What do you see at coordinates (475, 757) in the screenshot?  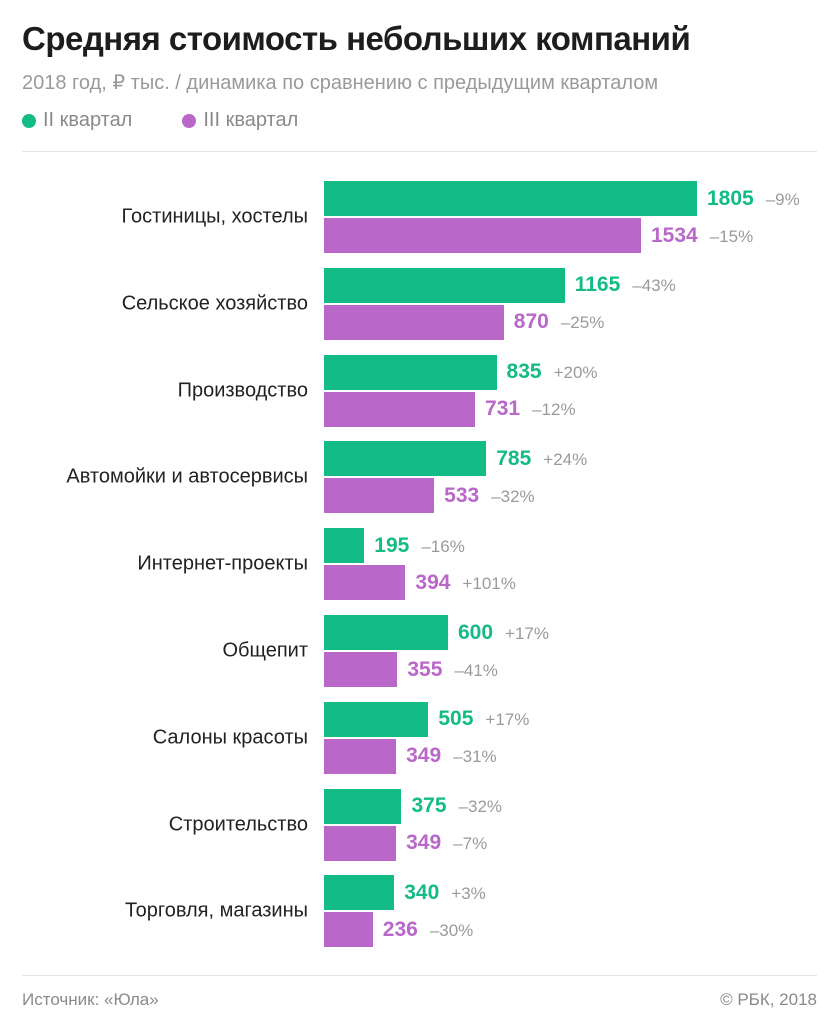 I see `change-label-q3: –31%` at bounding box center [475, 757].